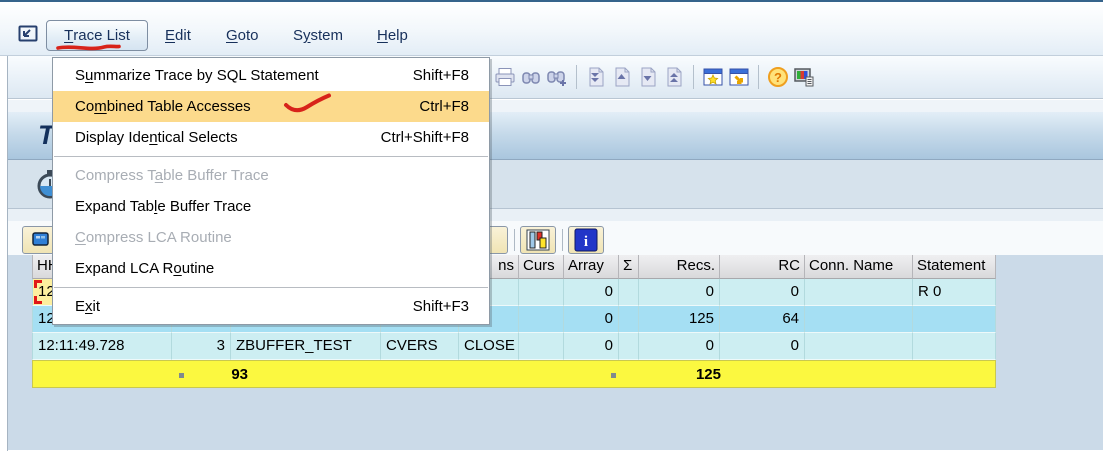 This screenshot has height=476, width=1103. Describe the element at coordinates (674, 77) in the screenshot. I see `last-page-icon` at that location.